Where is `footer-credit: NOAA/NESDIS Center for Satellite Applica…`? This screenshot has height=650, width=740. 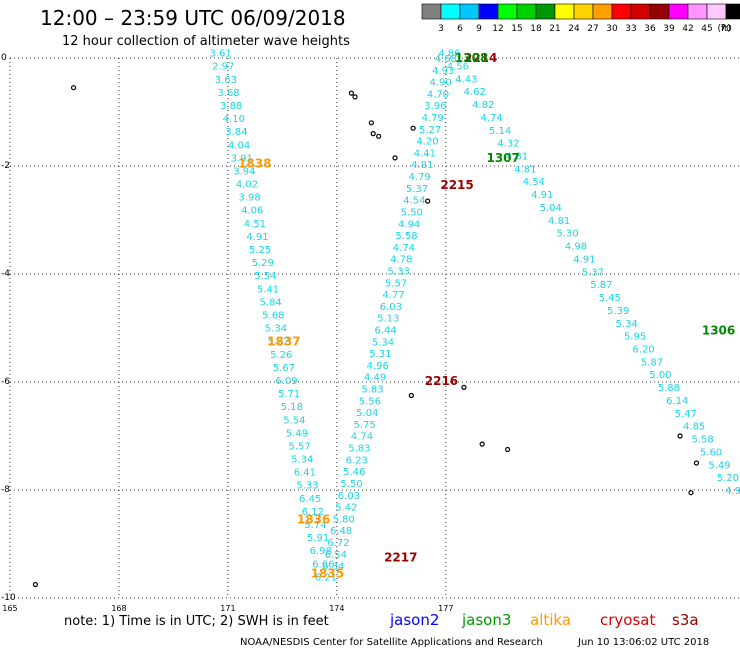 footer-credit: NOAA/NESDIS Center for Satellite Applica… is located at coordinates (391, 642).